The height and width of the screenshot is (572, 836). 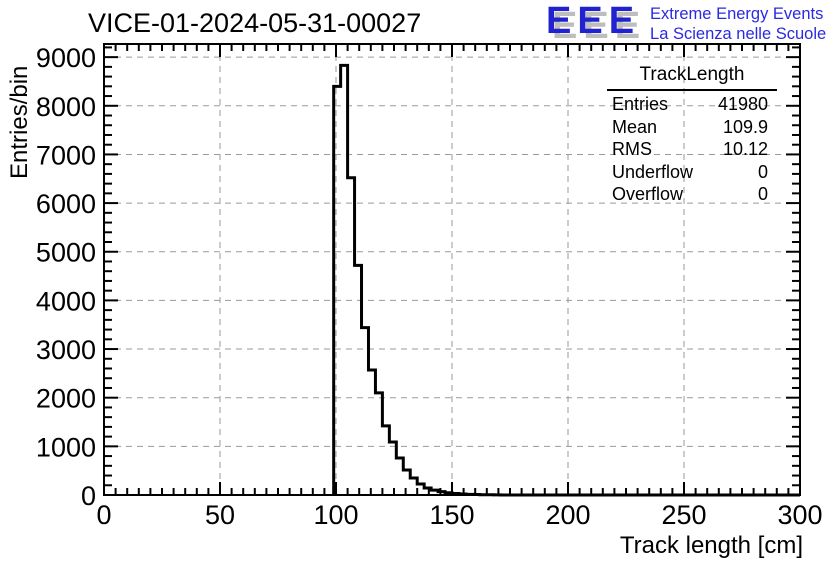 I want to click on stats-label: Mean, so click(x=635, y=126).